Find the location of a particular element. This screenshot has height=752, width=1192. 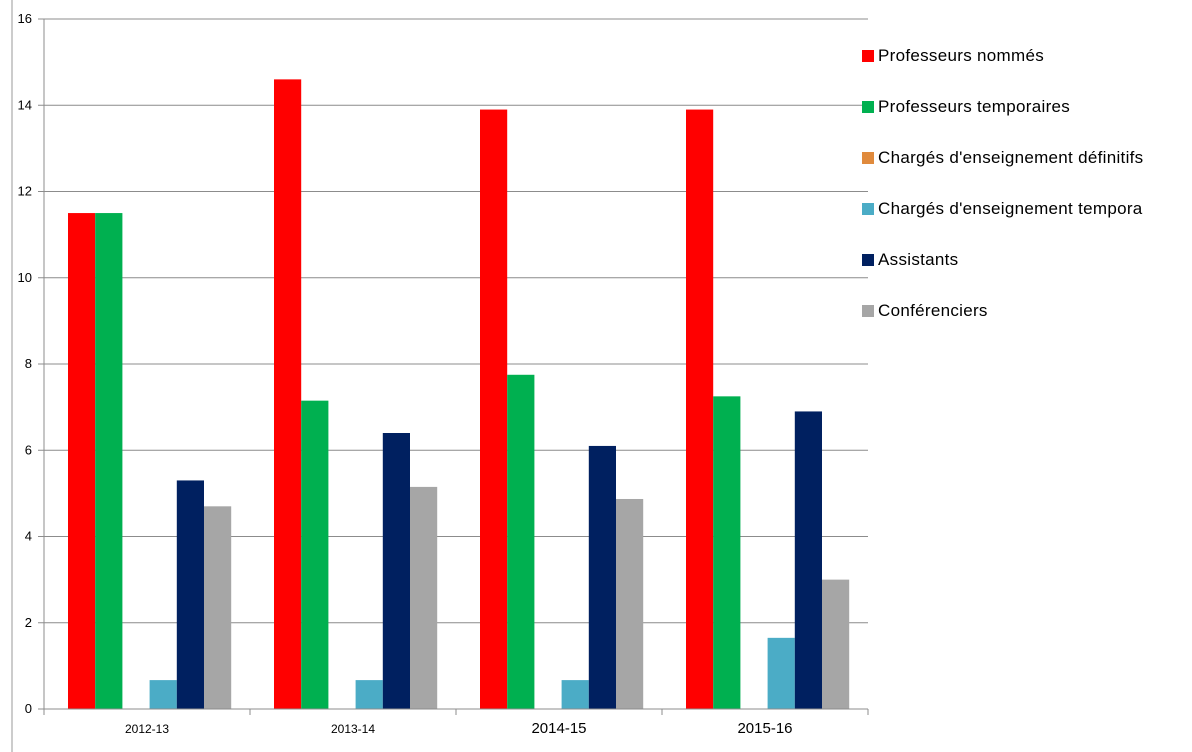

y-tick-label: 8 is located at coordinates (28, 363).